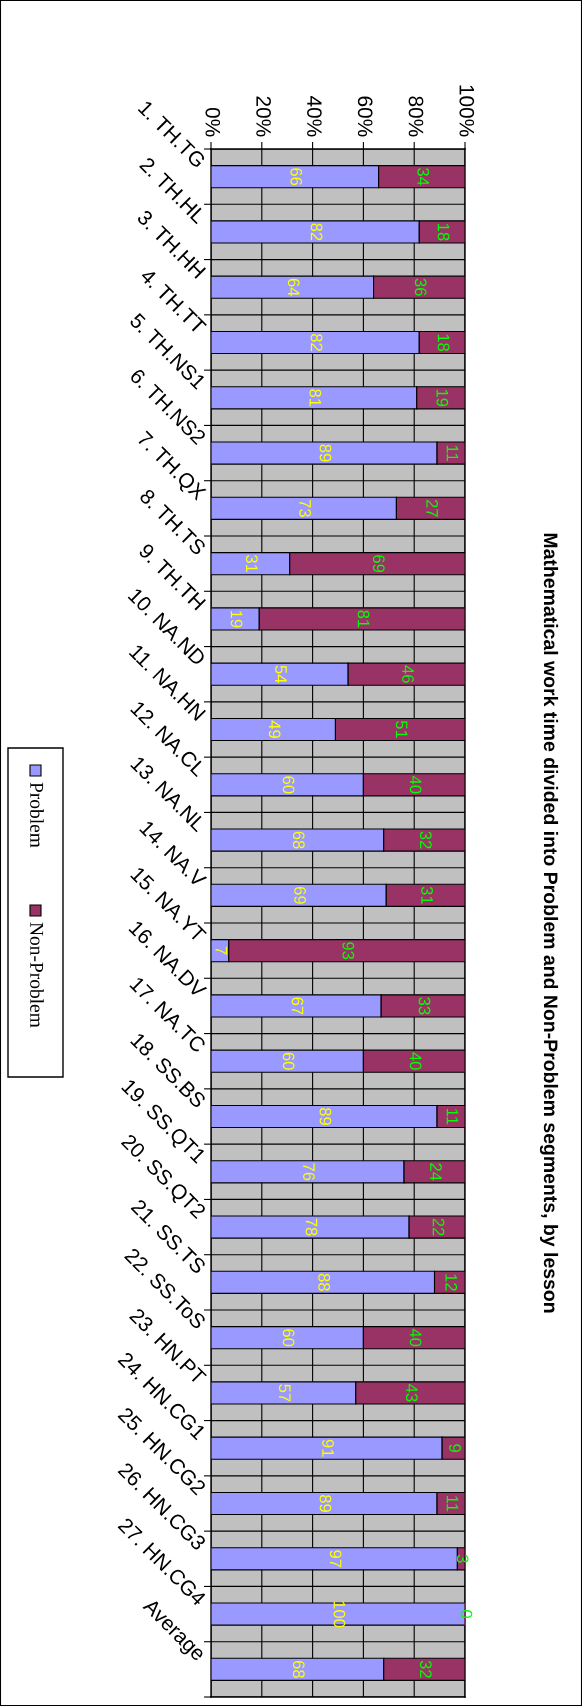 This screenshot has width=582, height=1706. I want to click on data-label: 64, so click(293, 287).